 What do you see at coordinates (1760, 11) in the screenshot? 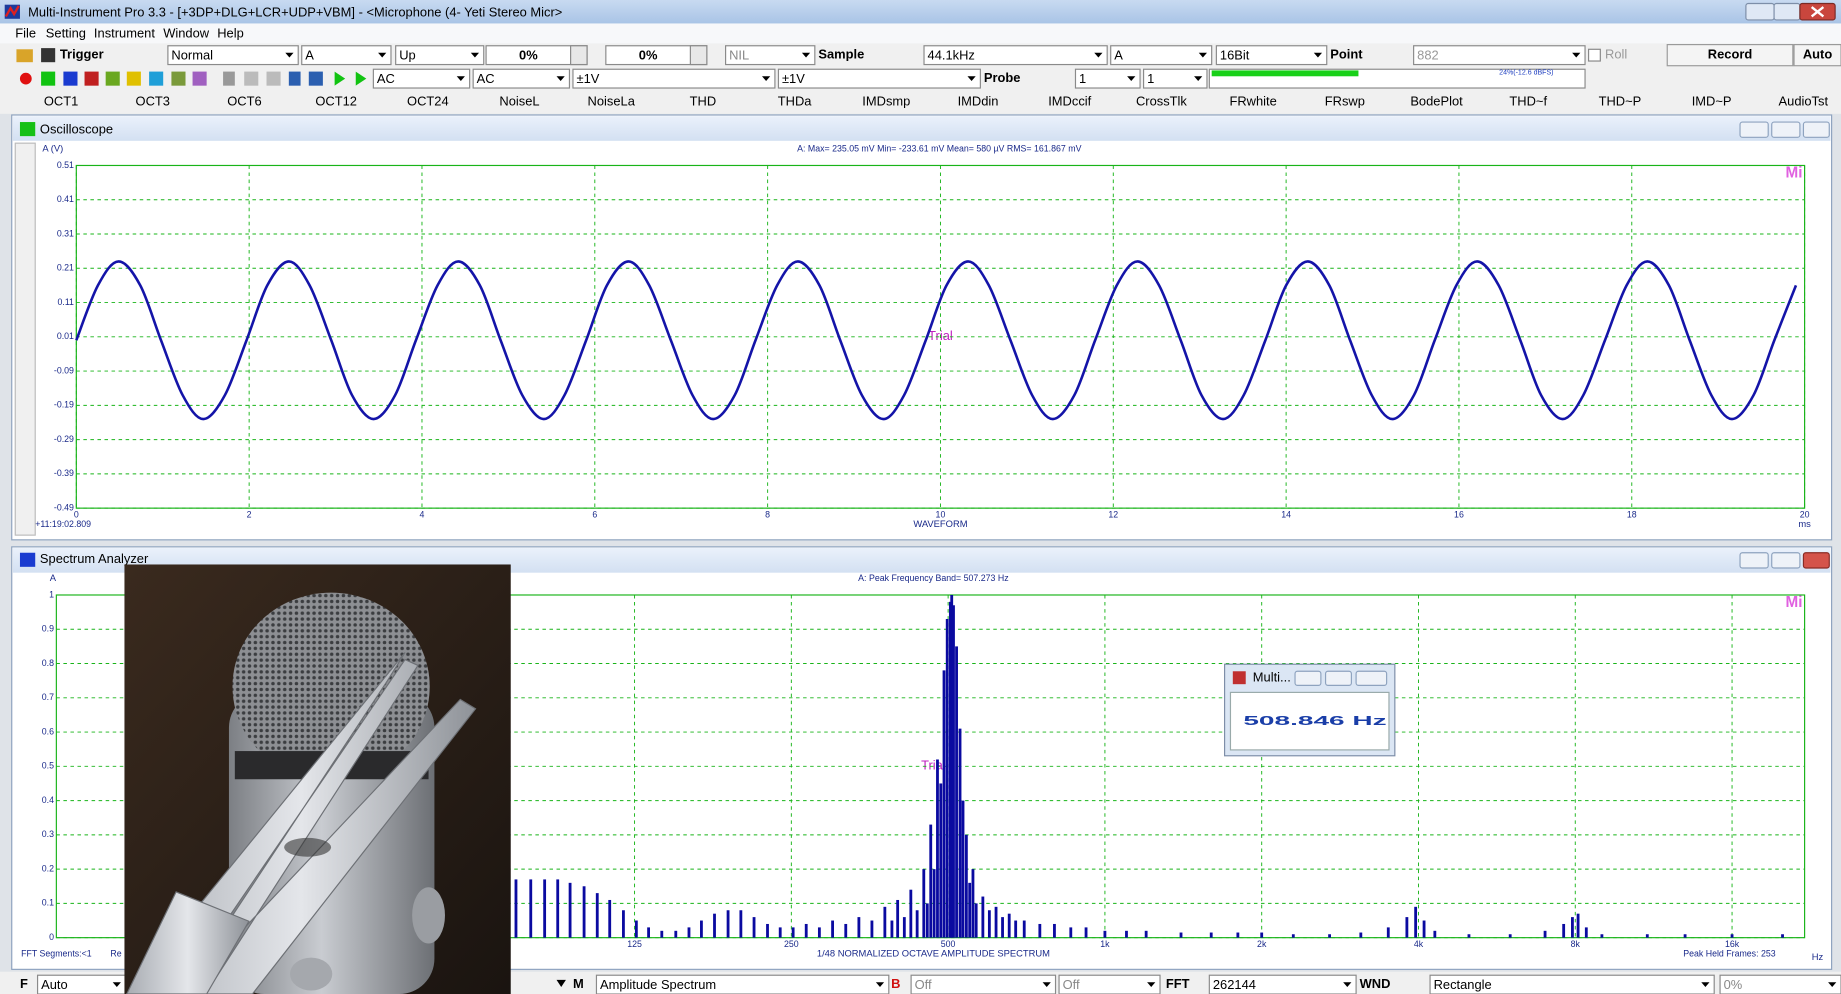
I see `minimize-button` at bounding box center [1760, 11].